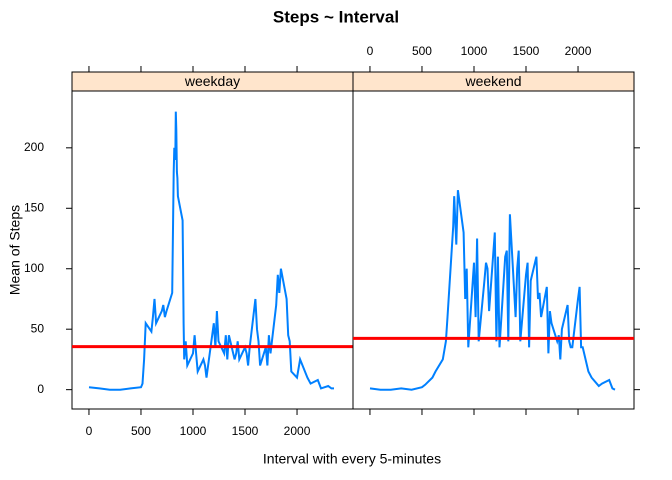  I want to click on x-tick-label: 1500, so click(245, 431).